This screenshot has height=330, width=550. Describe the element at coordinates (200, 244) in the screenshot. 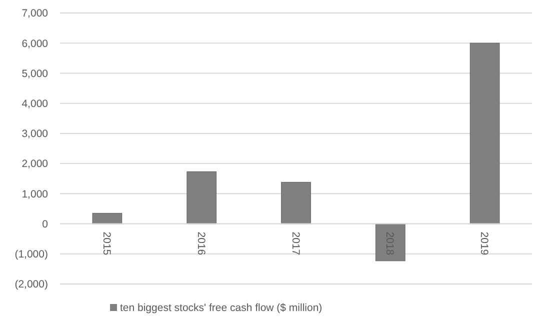

I see `x-tick-label: 2016` at that location.